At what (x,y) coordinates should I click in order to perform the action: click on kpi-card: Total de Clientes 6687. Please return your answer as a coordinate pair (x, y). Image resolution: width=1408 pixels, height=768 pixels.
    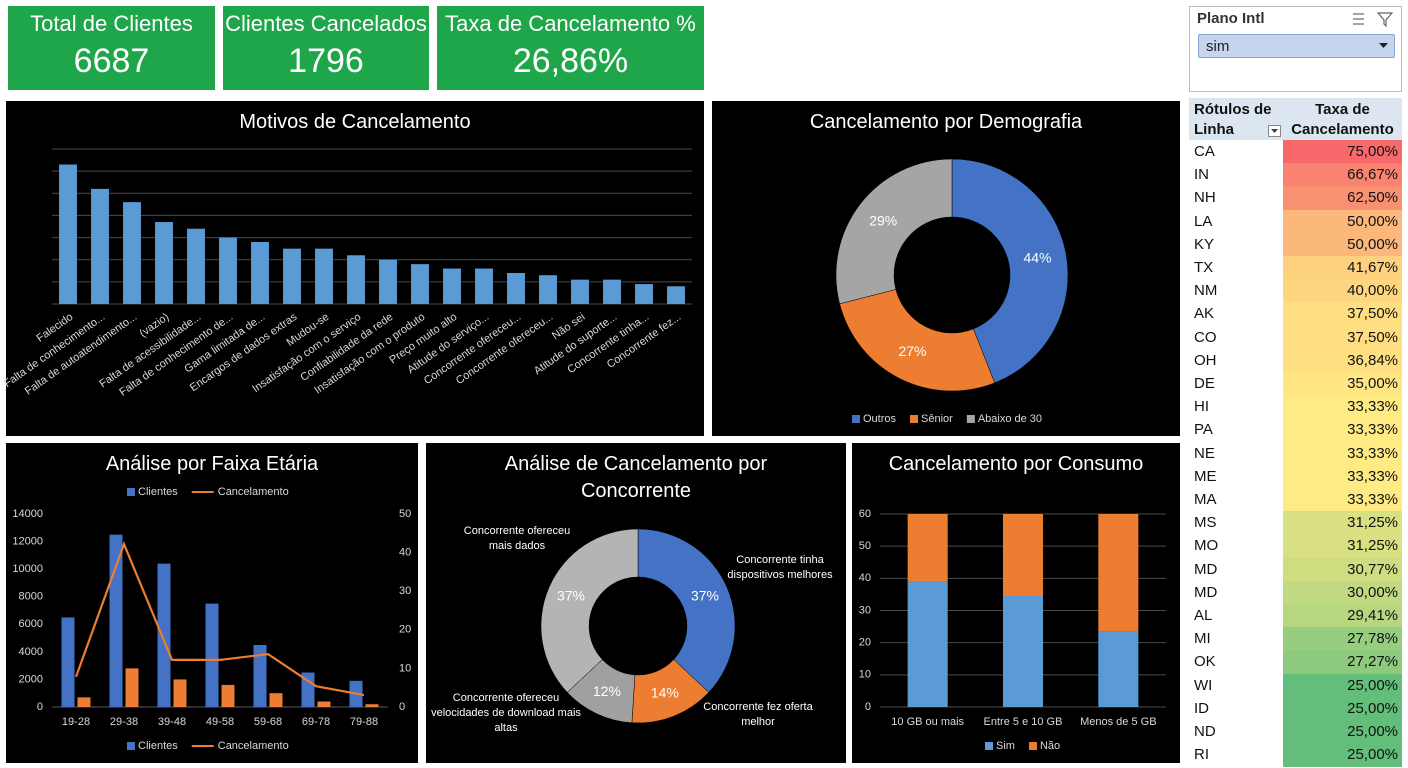
    Looking at the image, I should click on (111, 48).